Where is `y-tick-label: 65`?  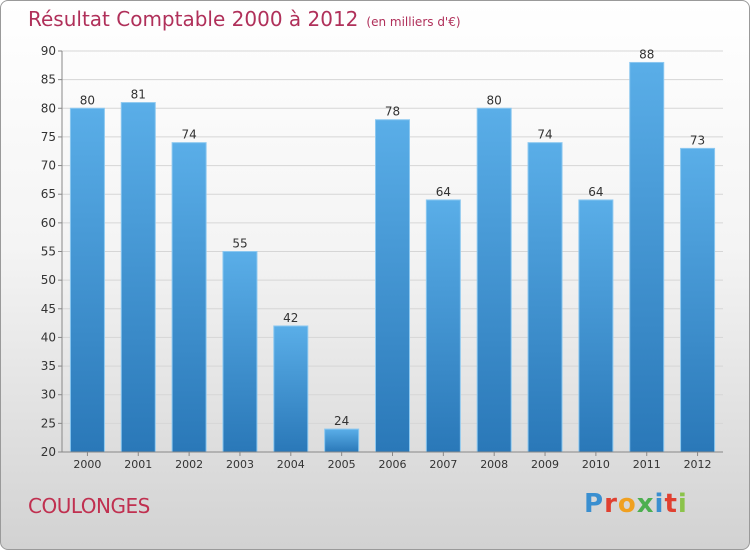
y-tick-label: 65 is located at coordinates (48, 194).